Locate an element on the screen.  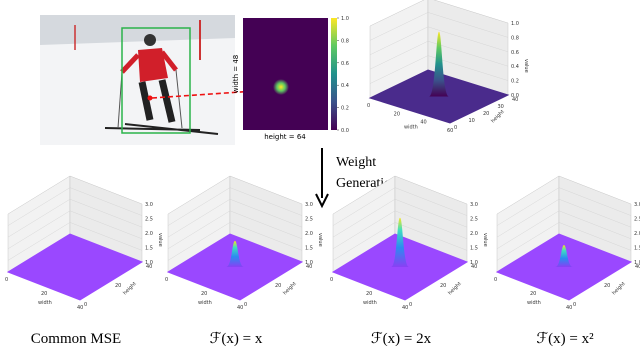
colorbar-tick-label: 1.0 is located at coordinates (345, 19).